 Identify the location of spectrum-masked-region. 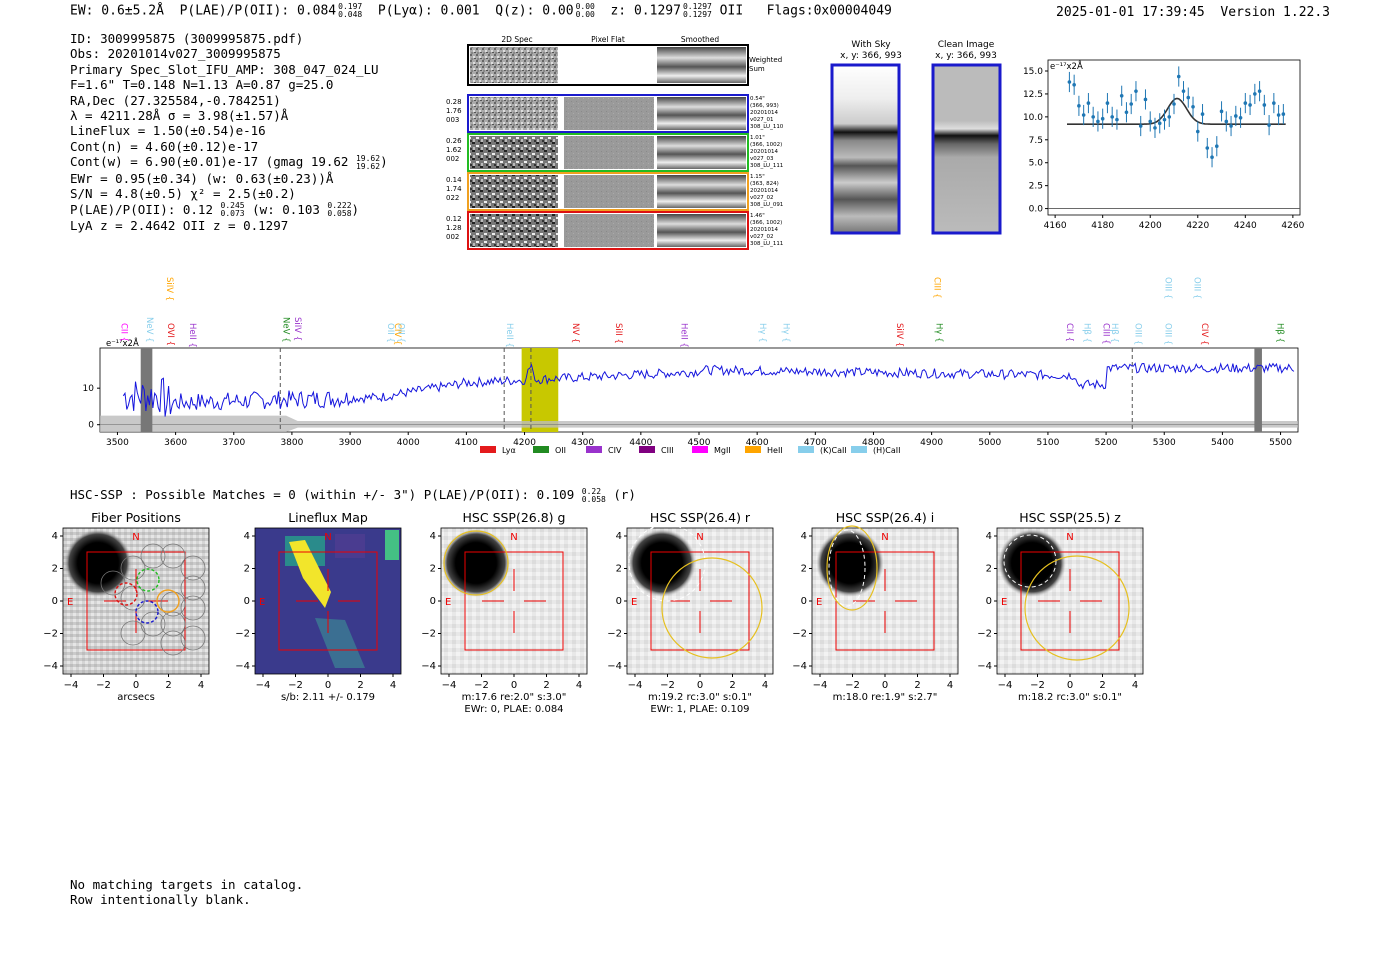
(146, 390).